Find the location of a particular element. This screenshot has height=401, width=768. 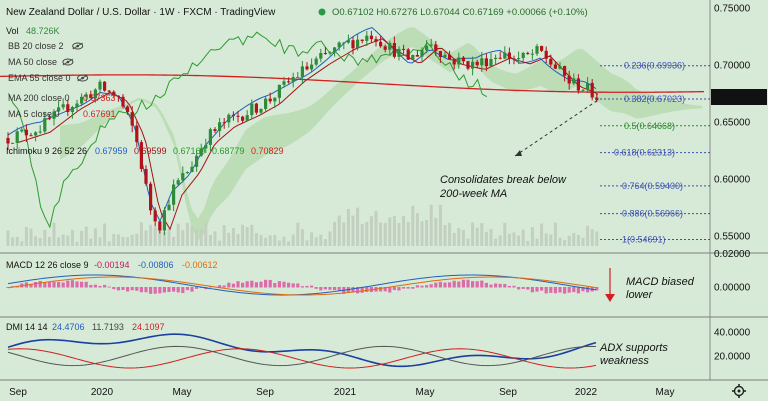

indicator-label: MA 200 close 0 is located at coordinates (39, 98).